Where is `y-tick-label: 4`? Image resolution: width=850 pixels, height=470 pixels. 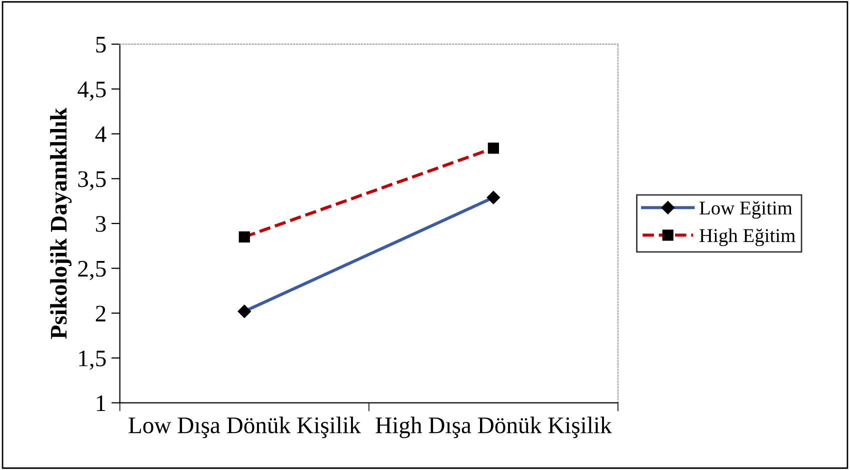
y-tick-label: 4 is located at coordinates (100, 134).